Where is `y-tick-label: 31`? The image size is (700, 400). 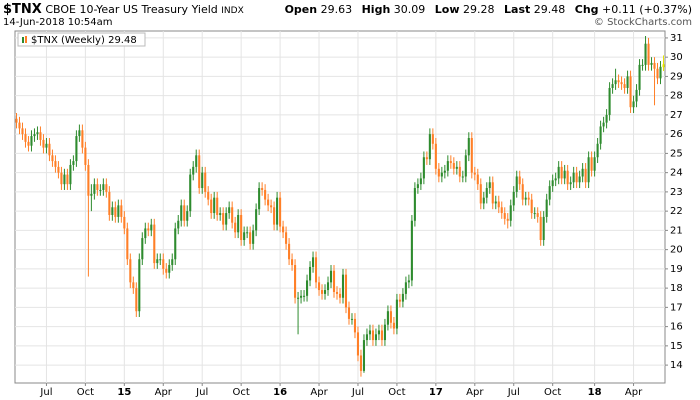 y-tick-label: 31 is located at coordinates (676, 38).